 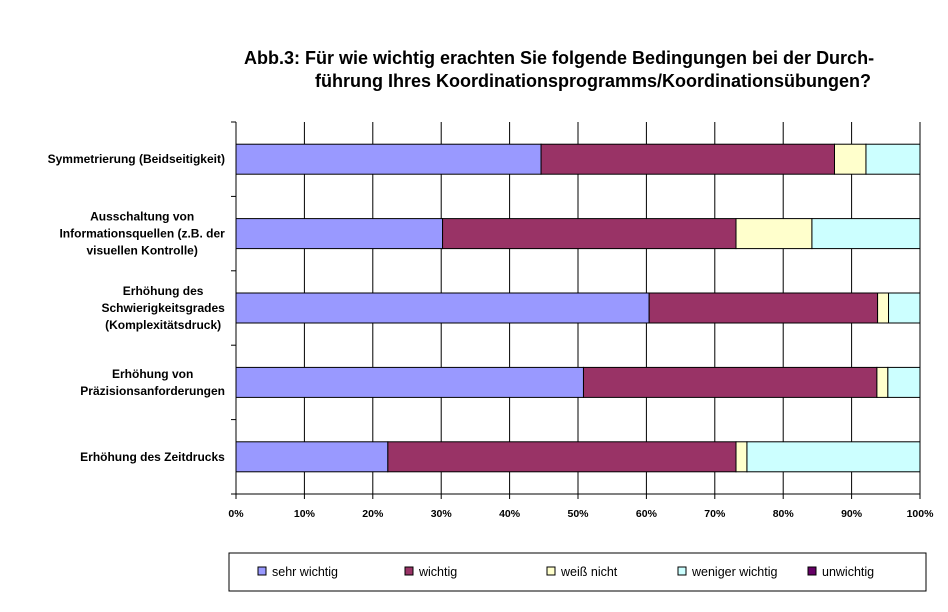 I want to click on x-tick-label: 30%, so click(x=442, y=514).